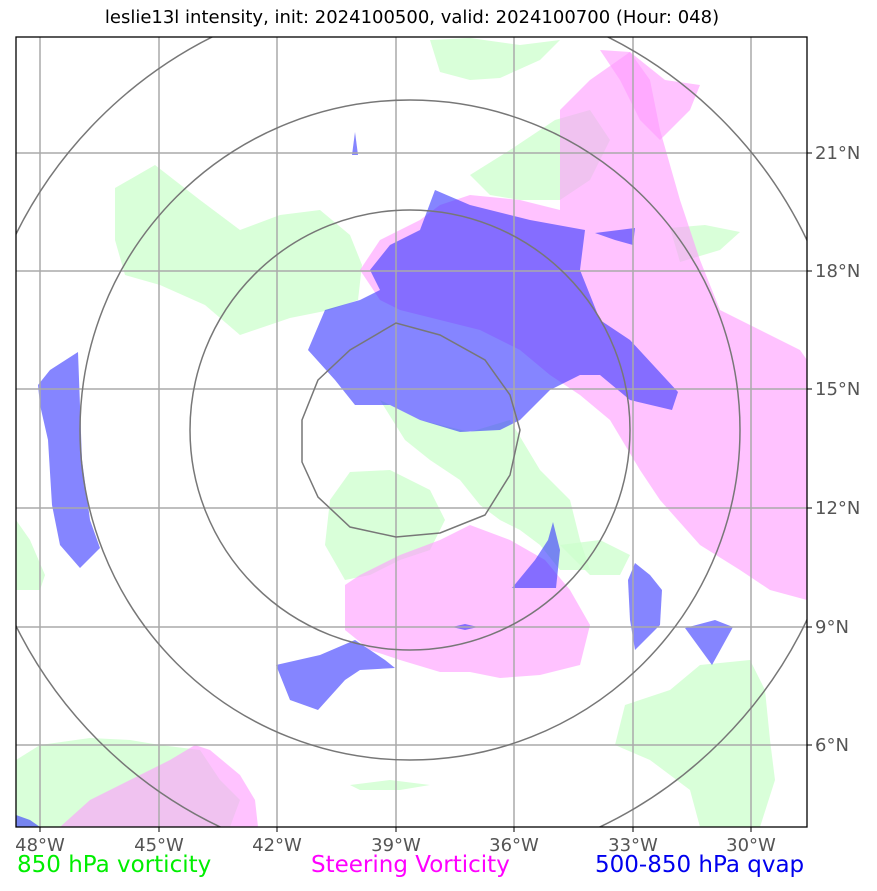 The height and width of the screenshot is (891, 877). I want to click on lon-label: 36°W, so click(514, 845).